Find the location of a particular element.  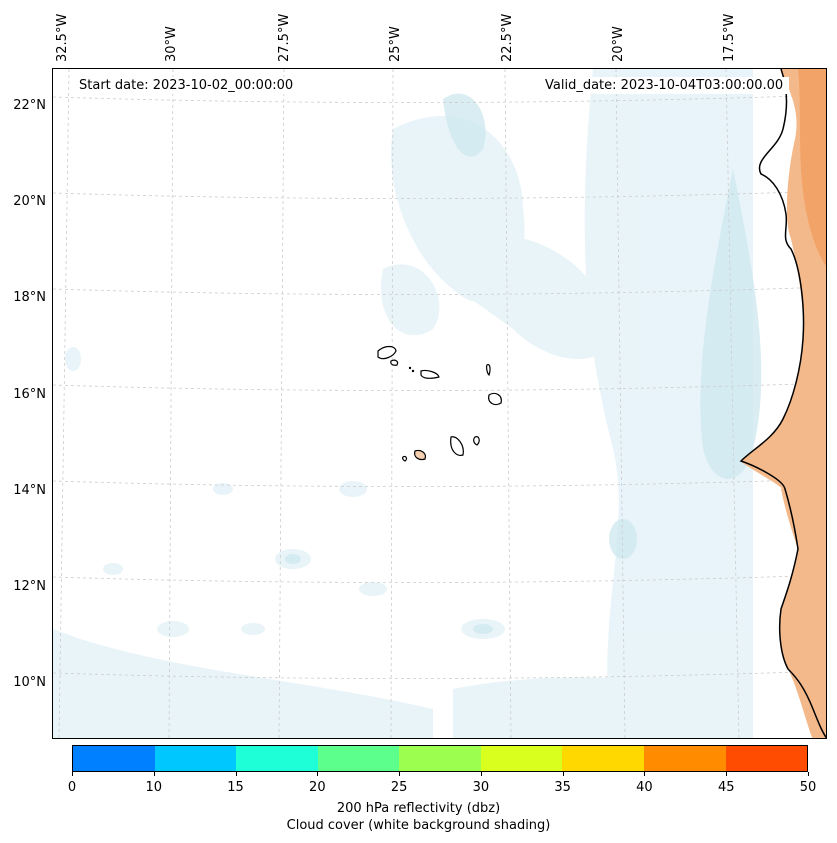

colorbar-tick-label: 25 is located at coordinates (399, 787).